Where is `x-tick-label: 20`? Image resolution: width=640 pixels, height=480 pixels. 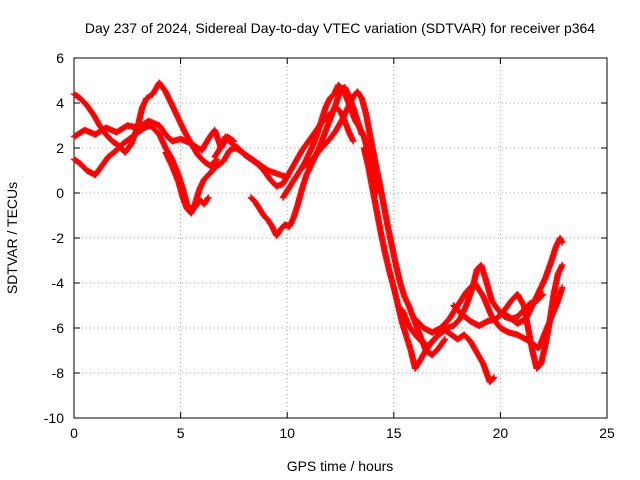 x-tick-label: 20 is located at coordinates (501, 433).